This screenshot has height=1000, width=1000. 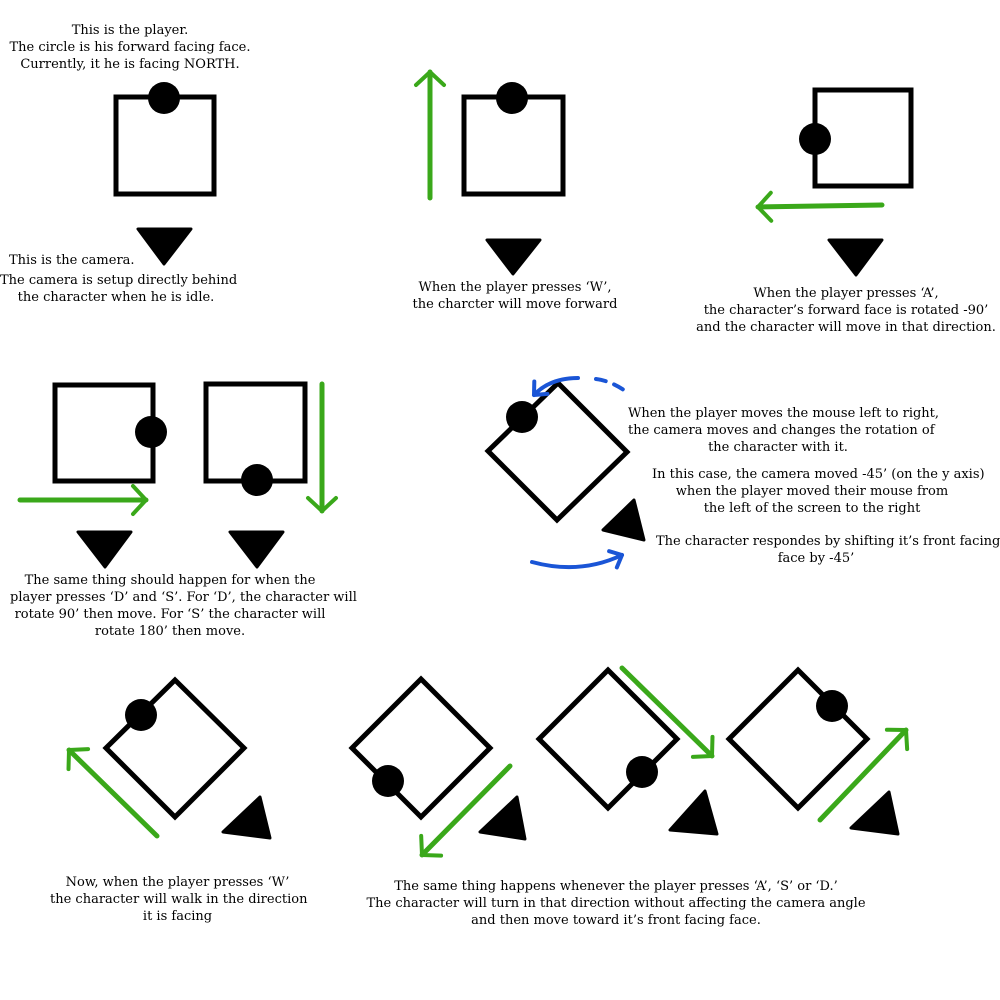 I want to click on move-backward-arrow-rotated, so click(x=667, y=712).